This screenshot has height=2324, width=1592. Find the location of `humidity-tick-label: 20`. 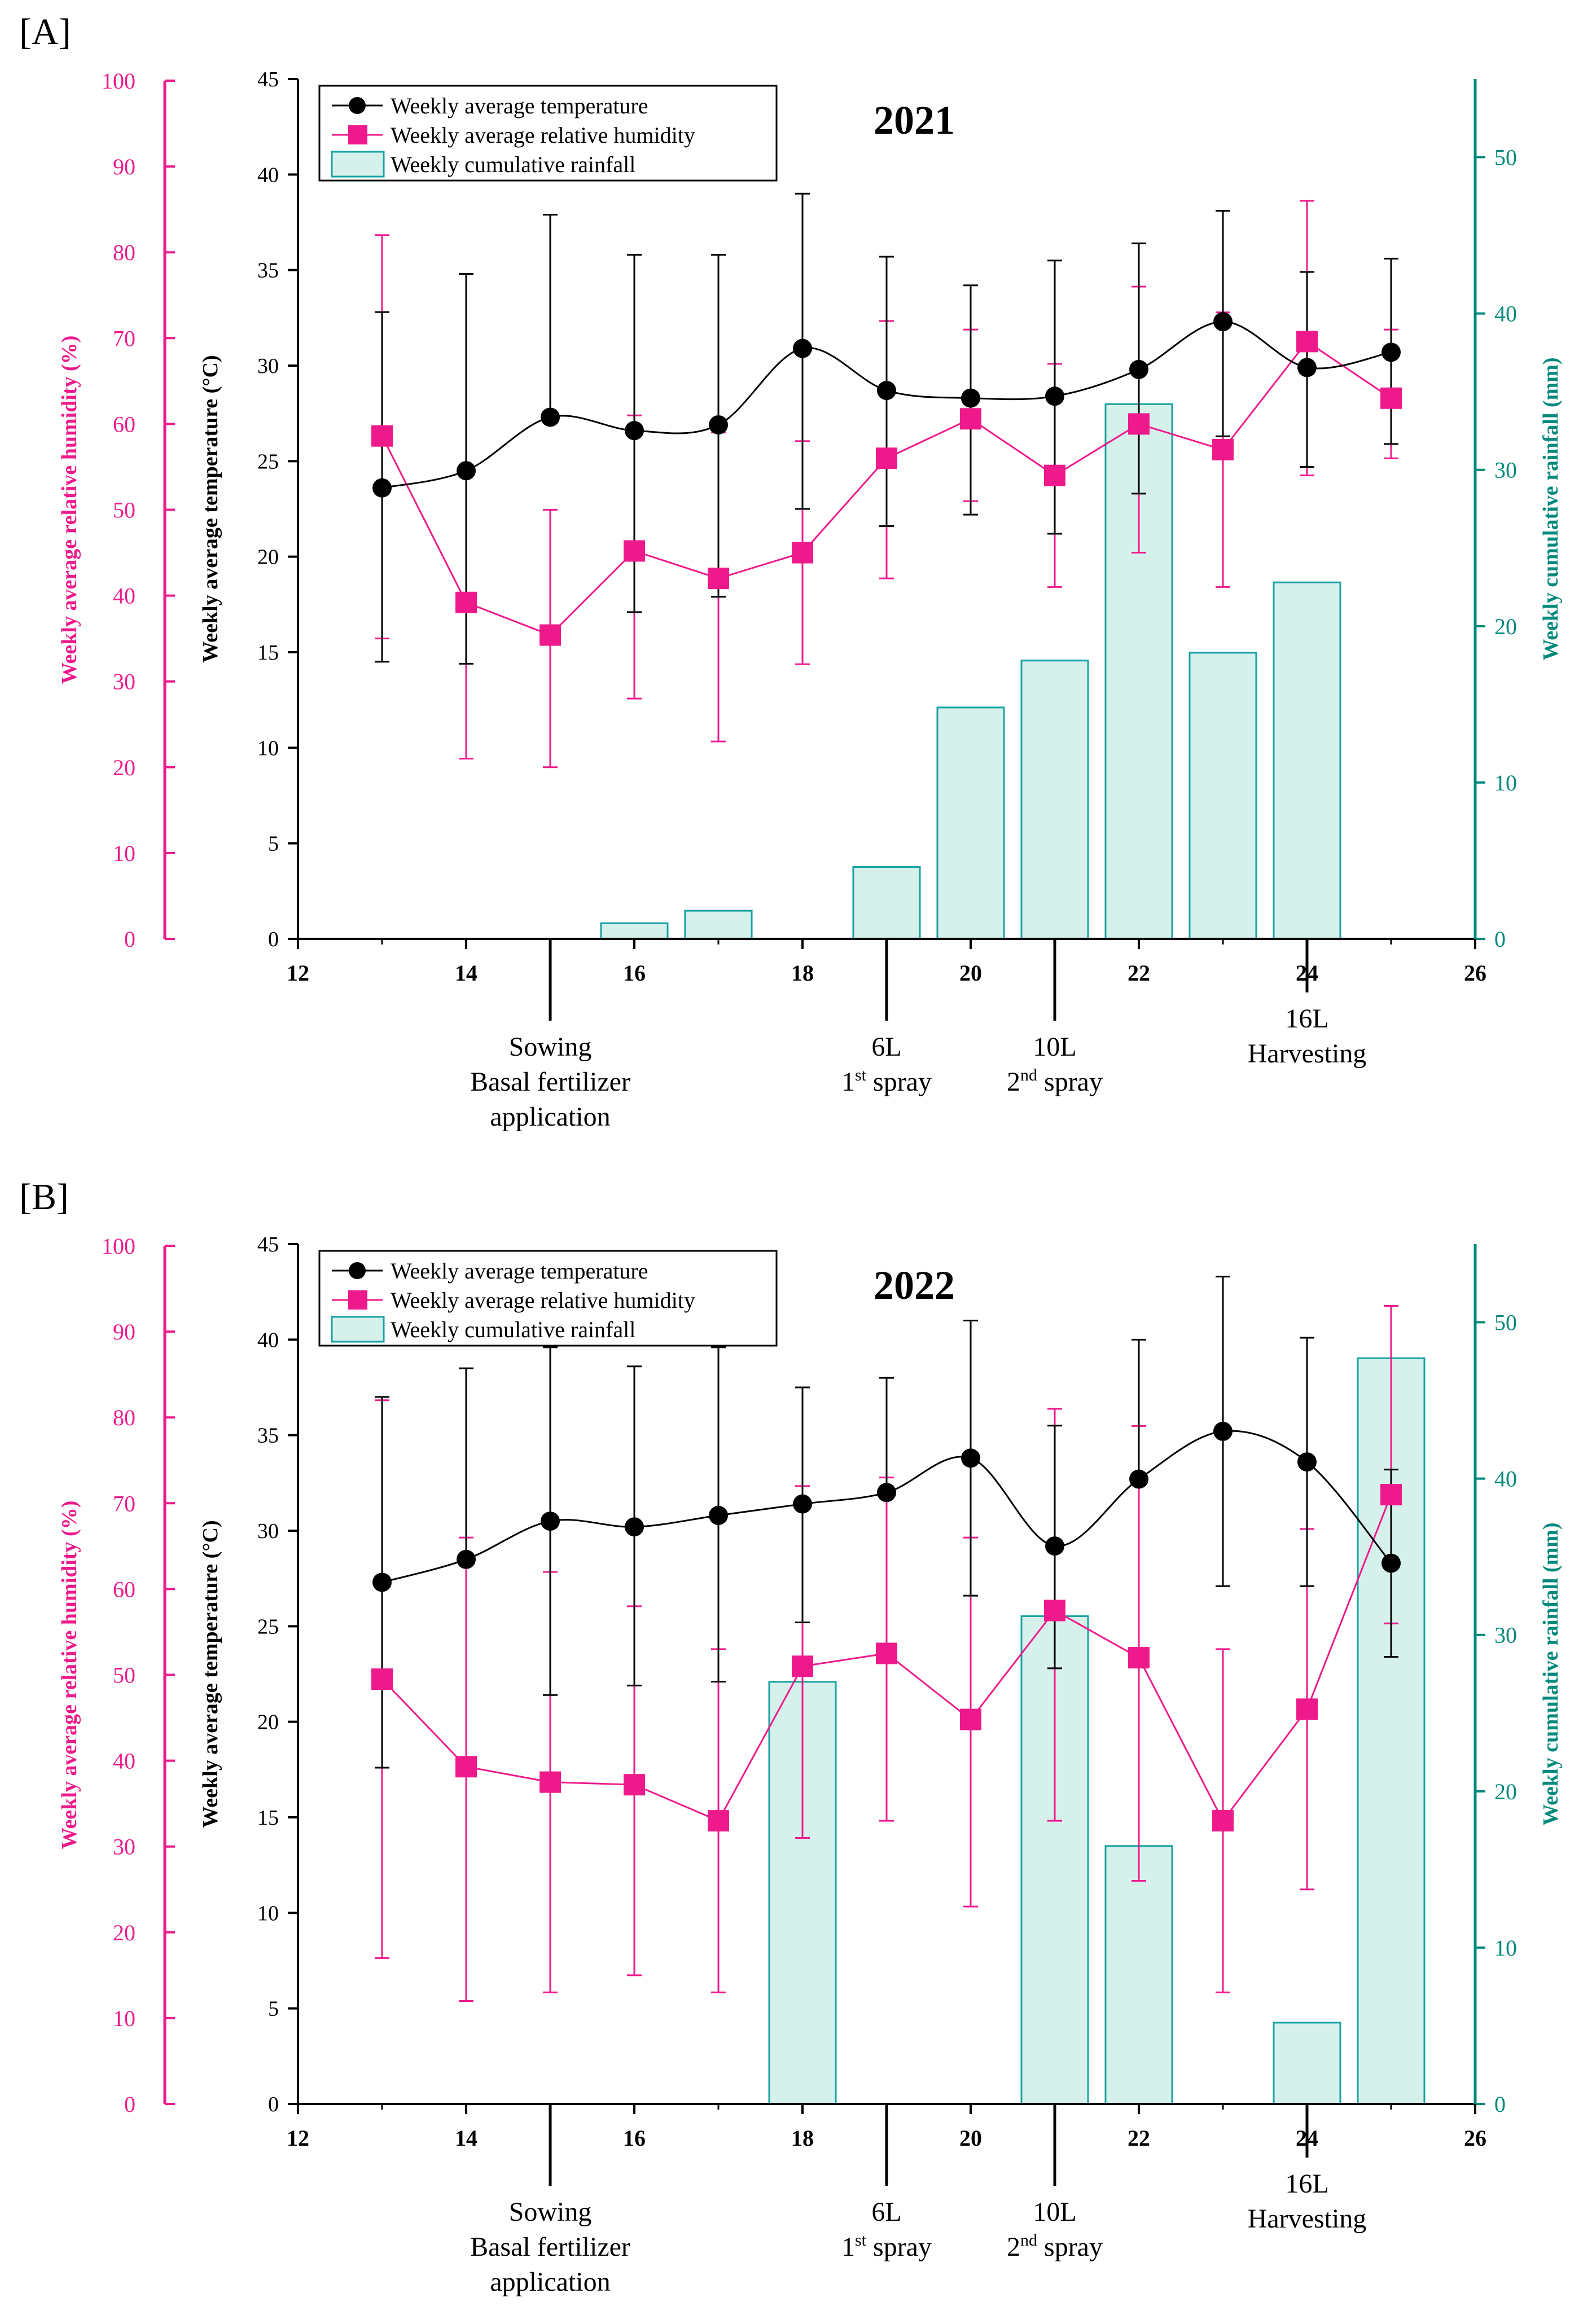

humidity-tick-label: 20 is located at coordinates (124, 767).